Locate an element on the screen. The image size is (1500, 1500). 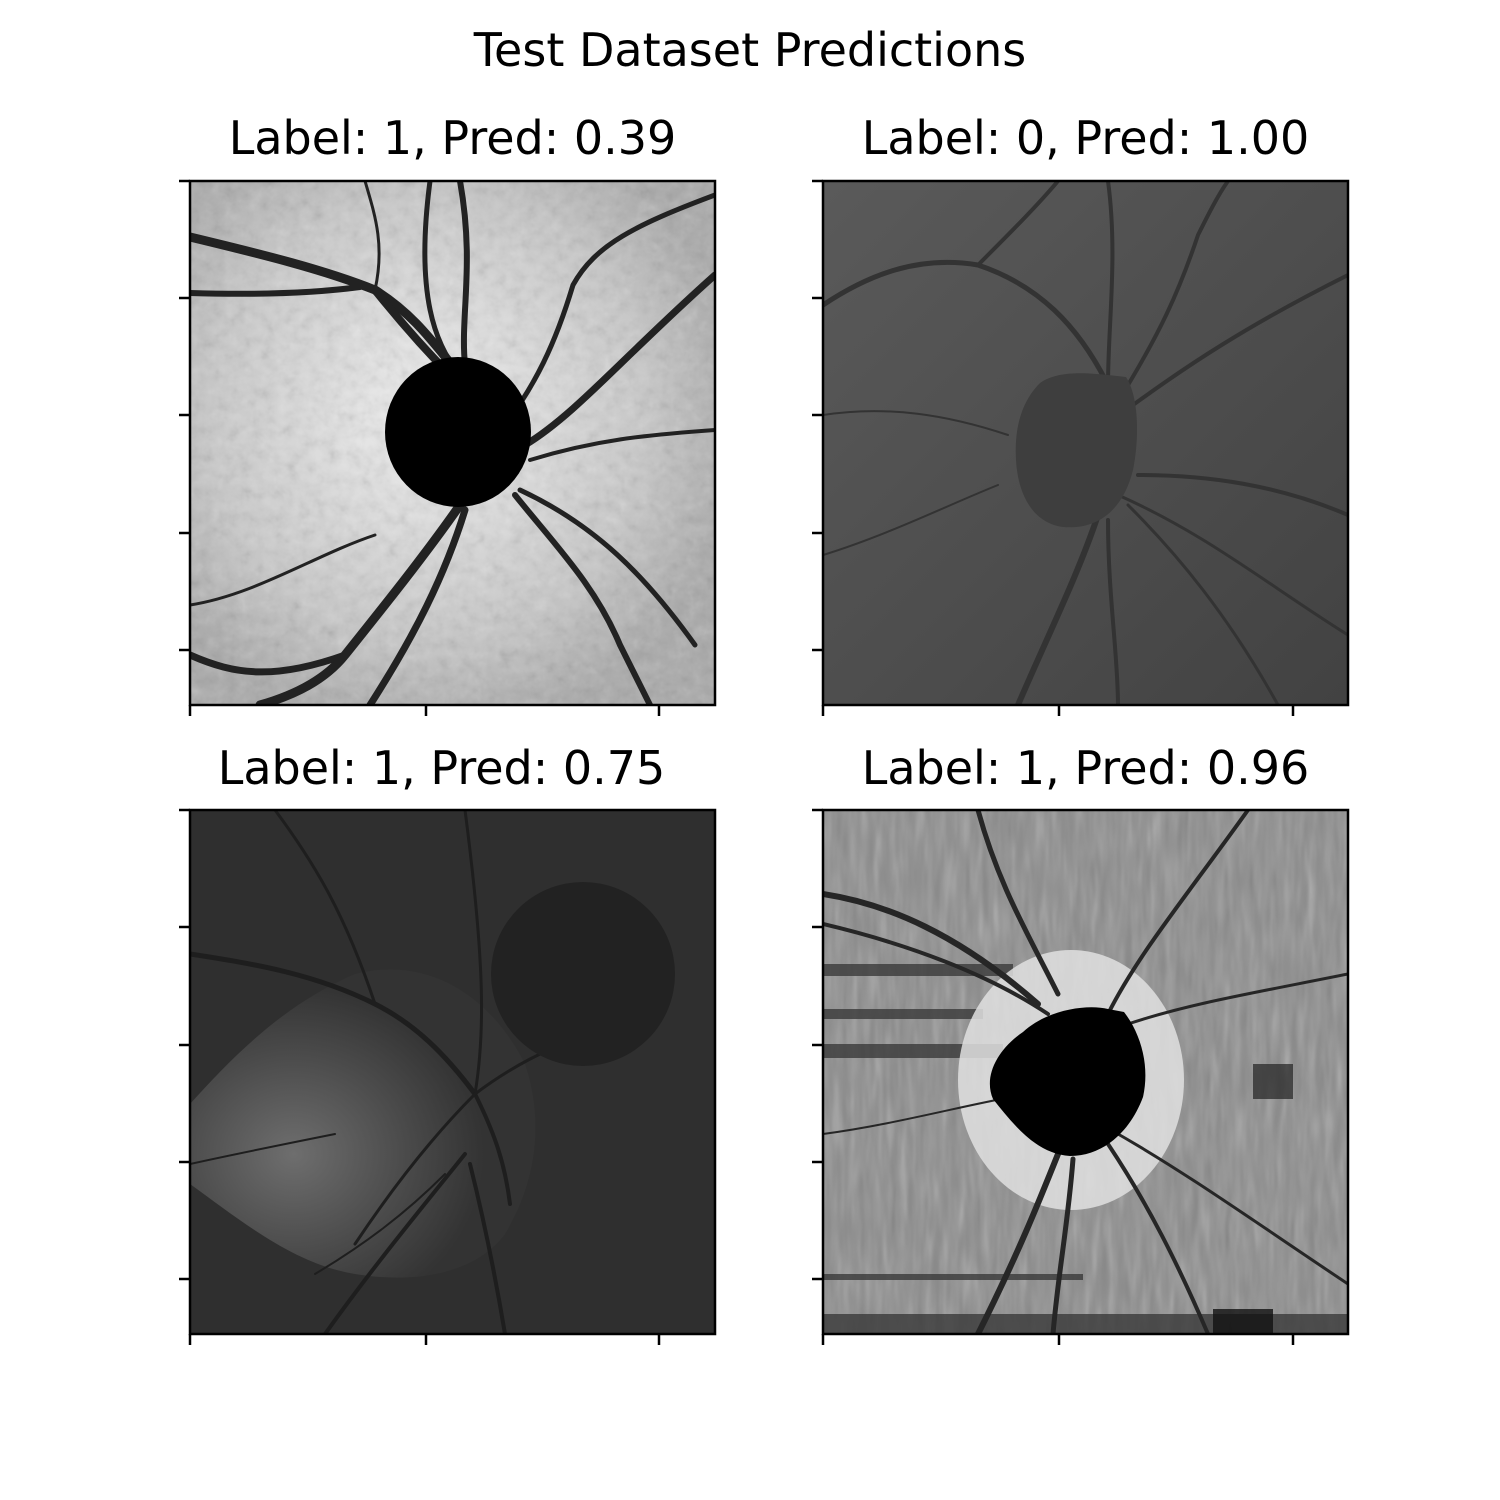
panel-title-2: Label: 0, Pred: 1.00 is located at coordinates (1085, 138).